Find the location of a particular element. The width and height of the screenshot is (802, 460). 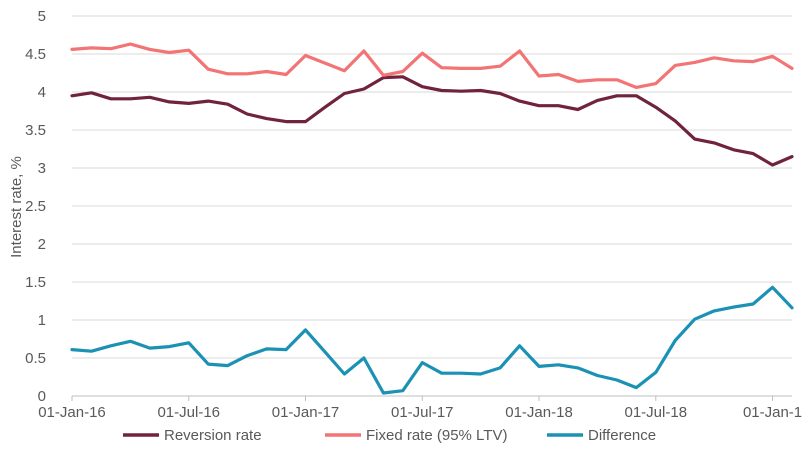

x-tick-label: 01-Jan-17 is located at coordinates (306, 412).